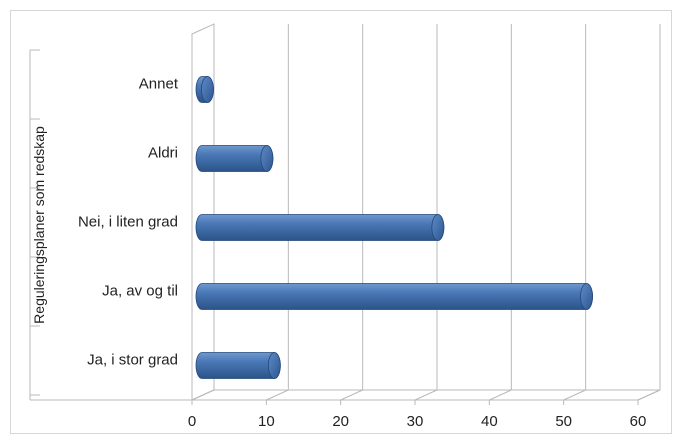 The image size is (682, 444). Describe the element at coordinates (128, 222) in the screenshot. I see `category-label: Nei, i liten grad` at that location.